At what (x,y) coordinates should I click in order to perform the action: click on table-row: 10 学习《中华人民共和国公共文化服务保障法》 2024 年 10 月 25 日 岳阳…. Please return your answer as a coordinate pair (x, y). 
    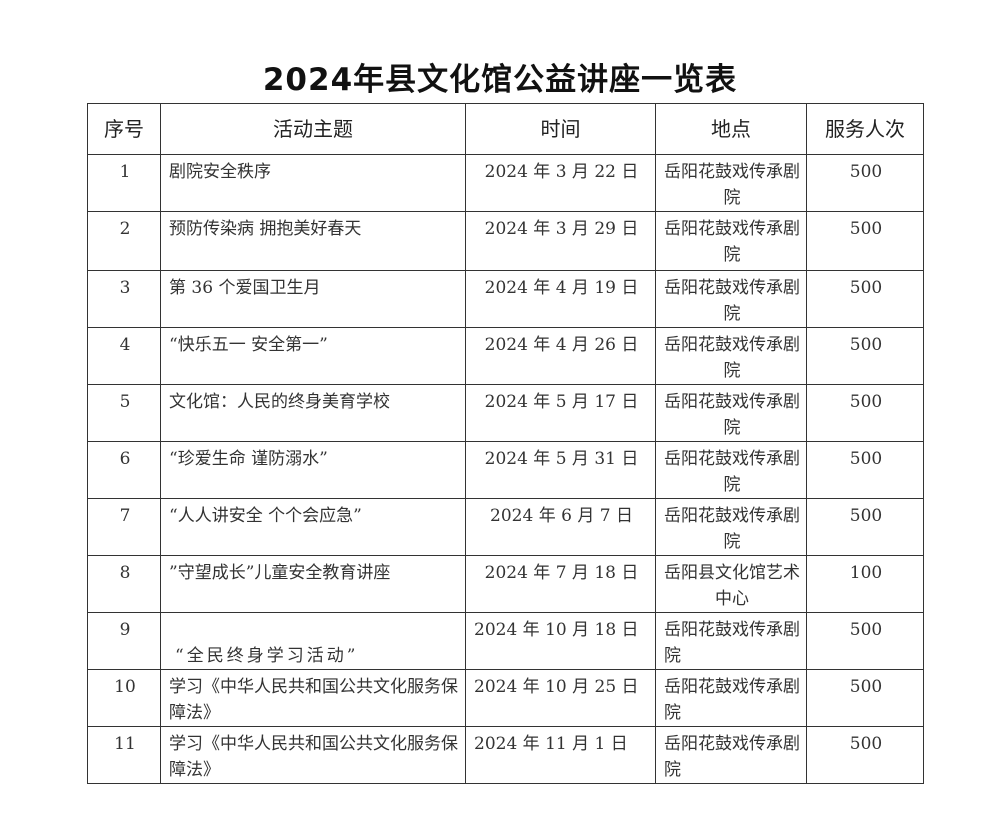
    Looking at the image, I should click on (505, 698).